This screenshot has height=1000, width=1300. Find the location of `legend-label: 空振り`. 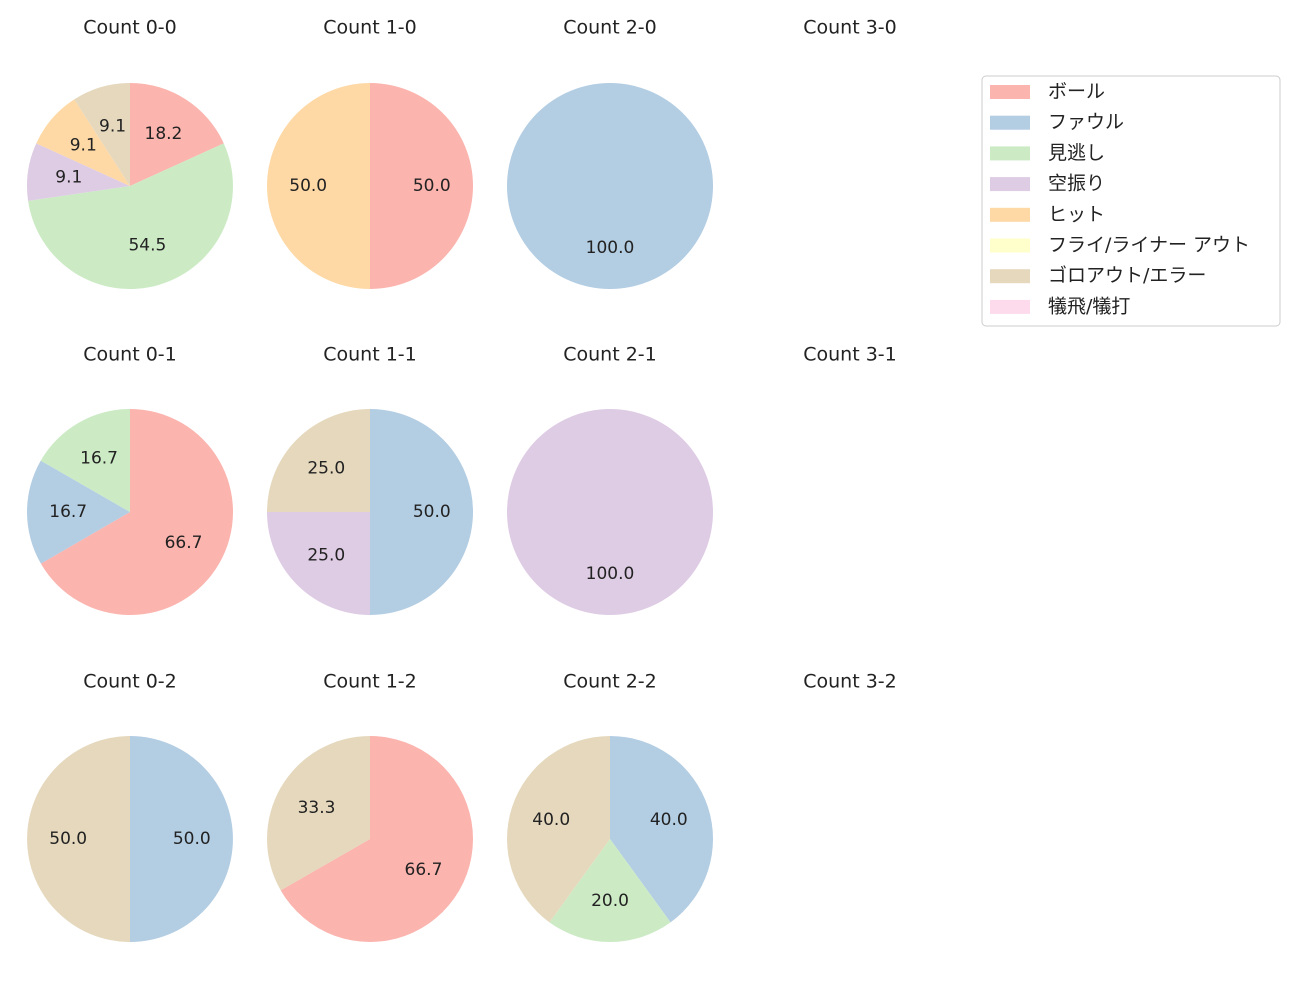

legend-label: 空振り is located at coordinates (1076, 184).